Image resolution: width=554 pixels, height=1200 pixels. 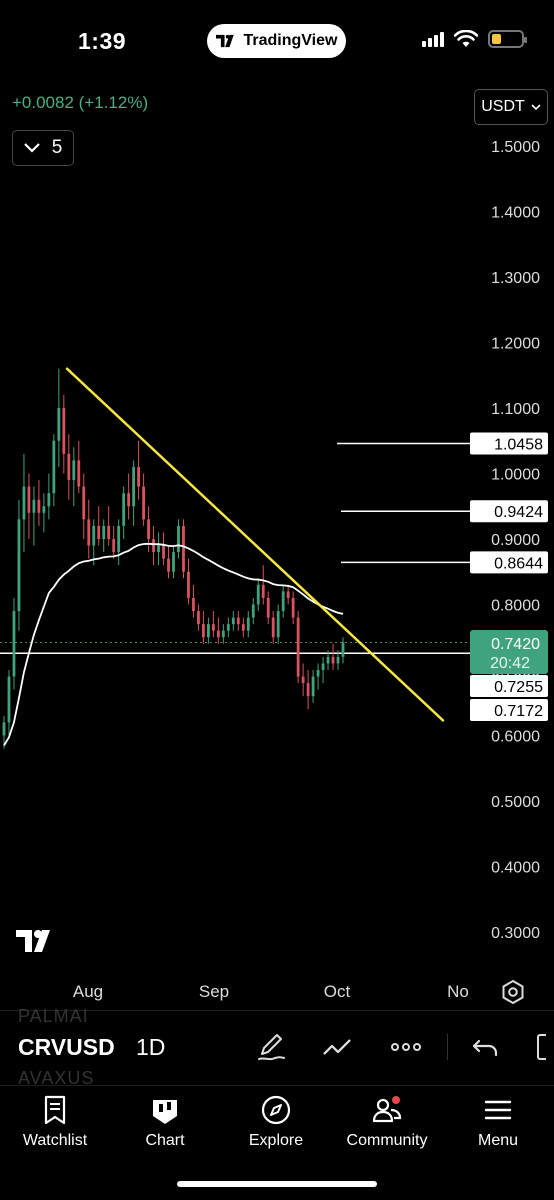 I want to click on symbol-name: CRVUSD, so click(x=66, y=1047).